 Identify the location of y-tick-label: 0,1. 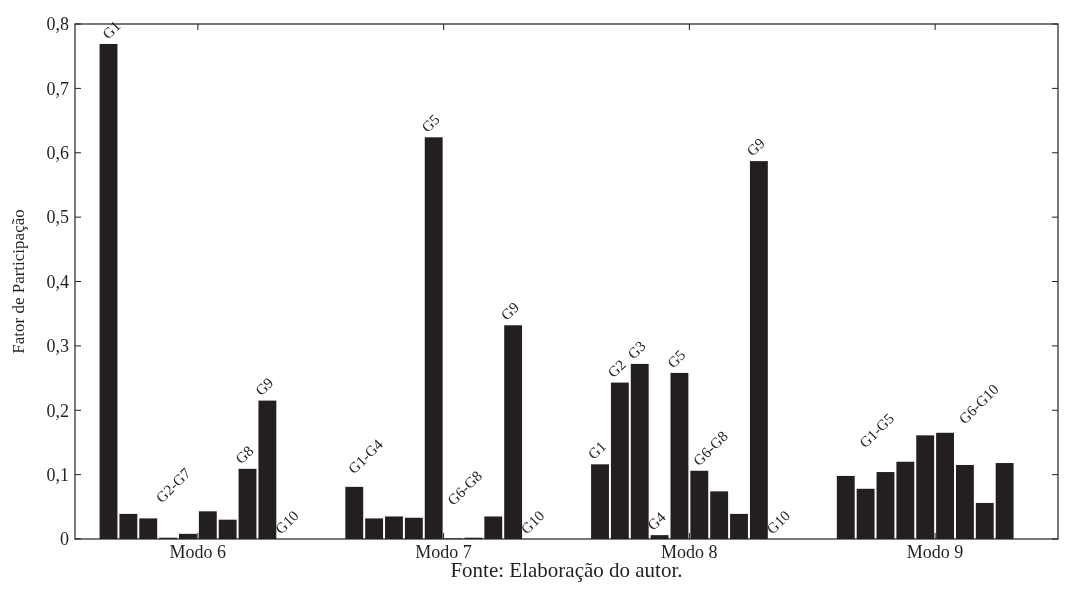
(57, 474).